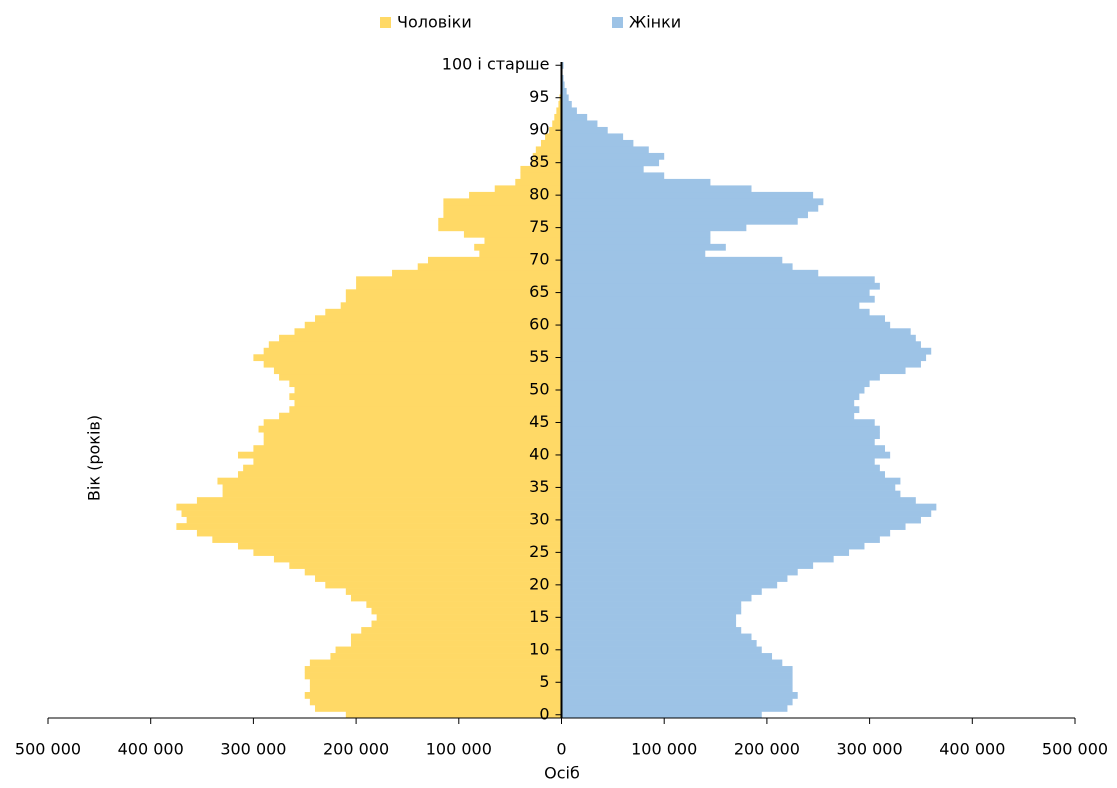  I want to click on y-tick-label: 85, so click(539, 161).